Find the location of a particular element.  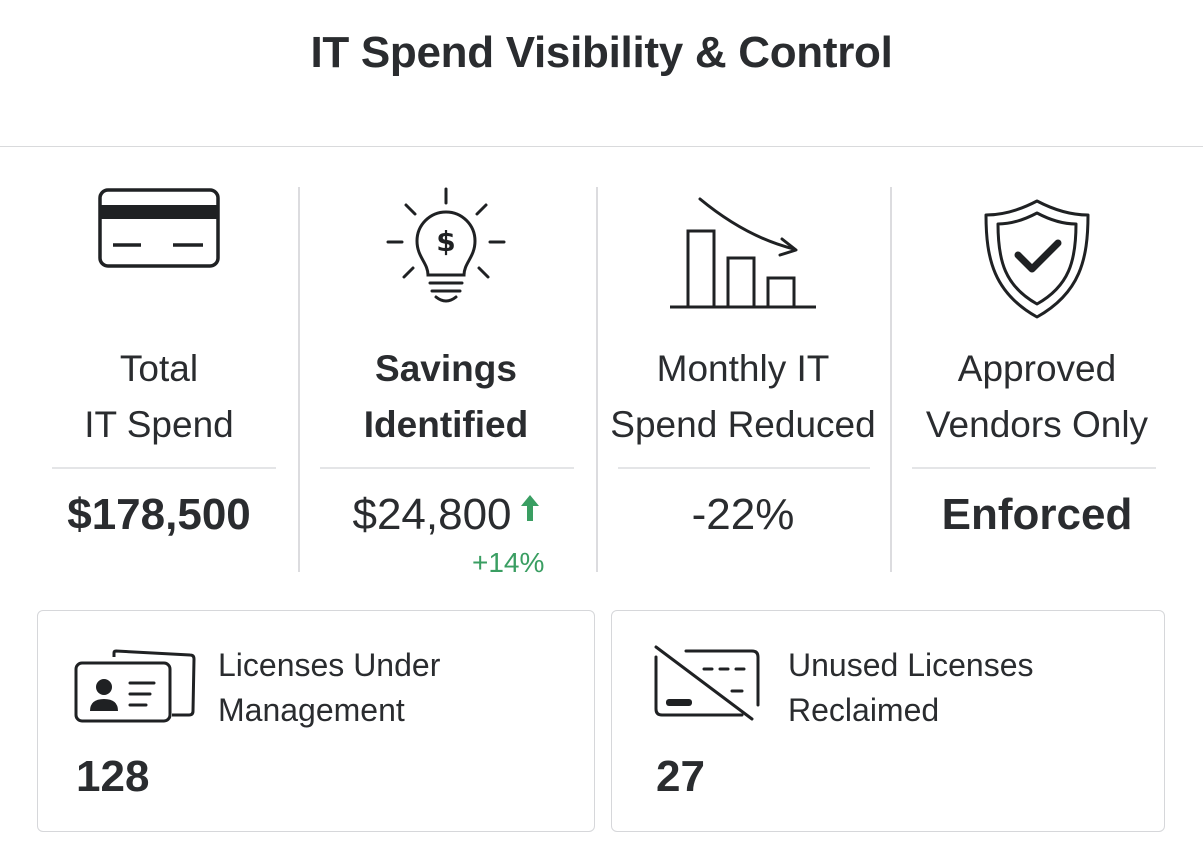

metric-total-it-spend: Total IT Spend $178,500 is located at coordinates (159, 367).